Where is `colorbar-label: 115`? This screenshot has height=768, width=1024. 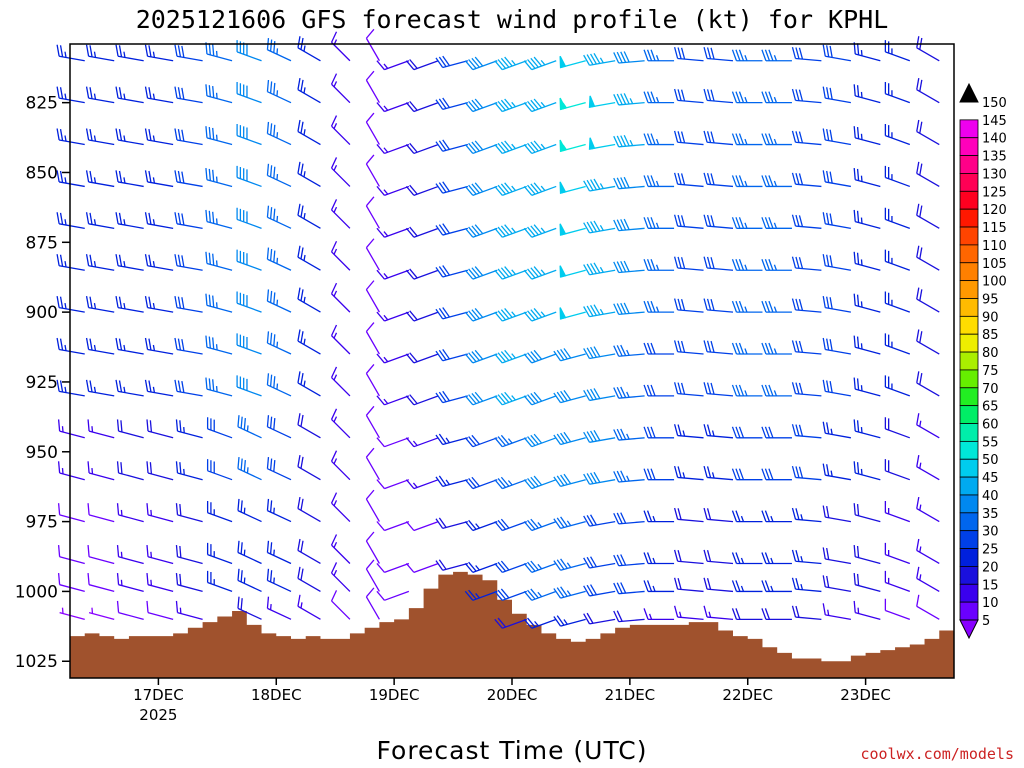
colorbar-label: 115 is located at coordinates (994, 228).